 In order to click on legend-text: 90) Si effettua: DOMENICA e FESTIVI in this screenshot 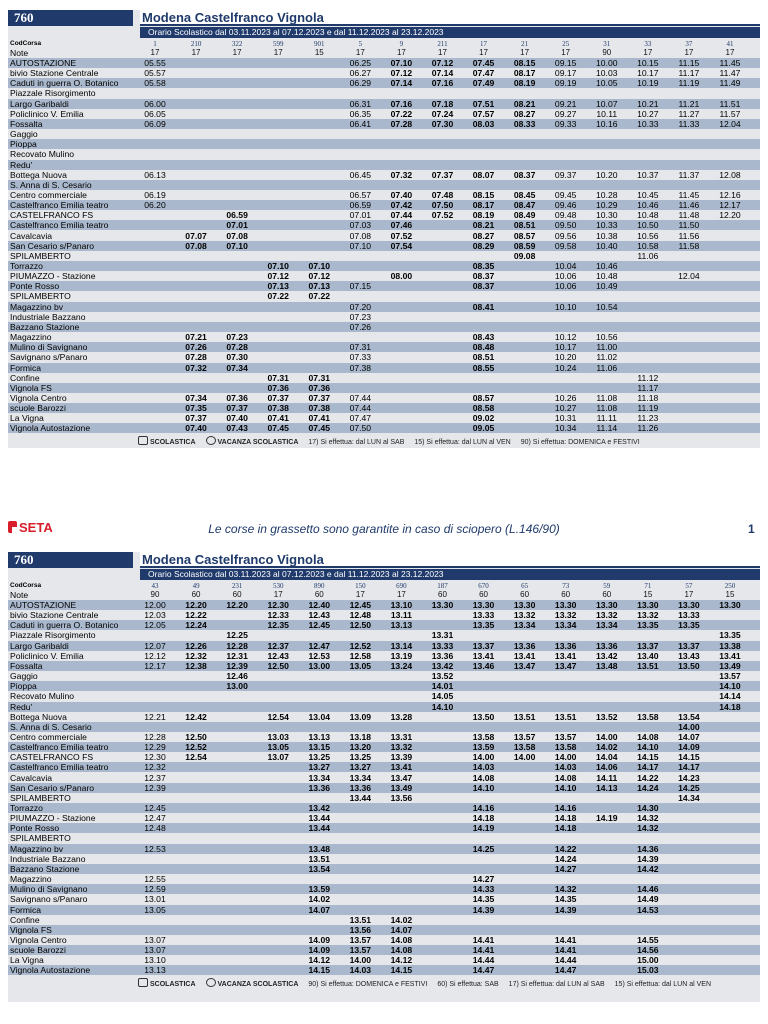, I will do `click(580, 442)`.